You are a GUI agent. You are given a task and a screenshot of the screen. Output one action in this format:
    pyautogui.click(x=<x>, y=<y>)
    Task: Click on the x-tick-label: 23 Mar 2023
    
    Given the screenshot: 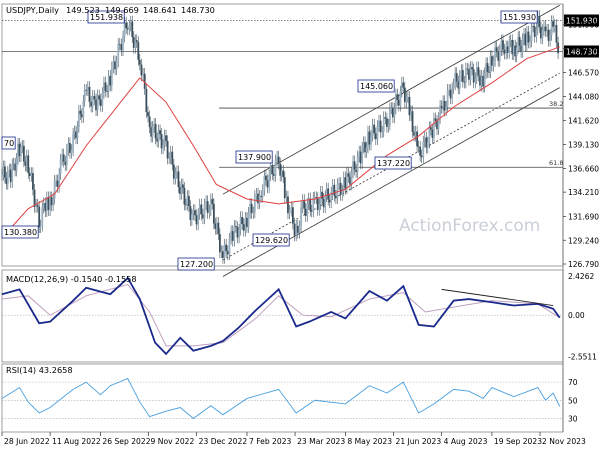 What is the action you would take?
    pyautogui.click(x=321, y=441)
    